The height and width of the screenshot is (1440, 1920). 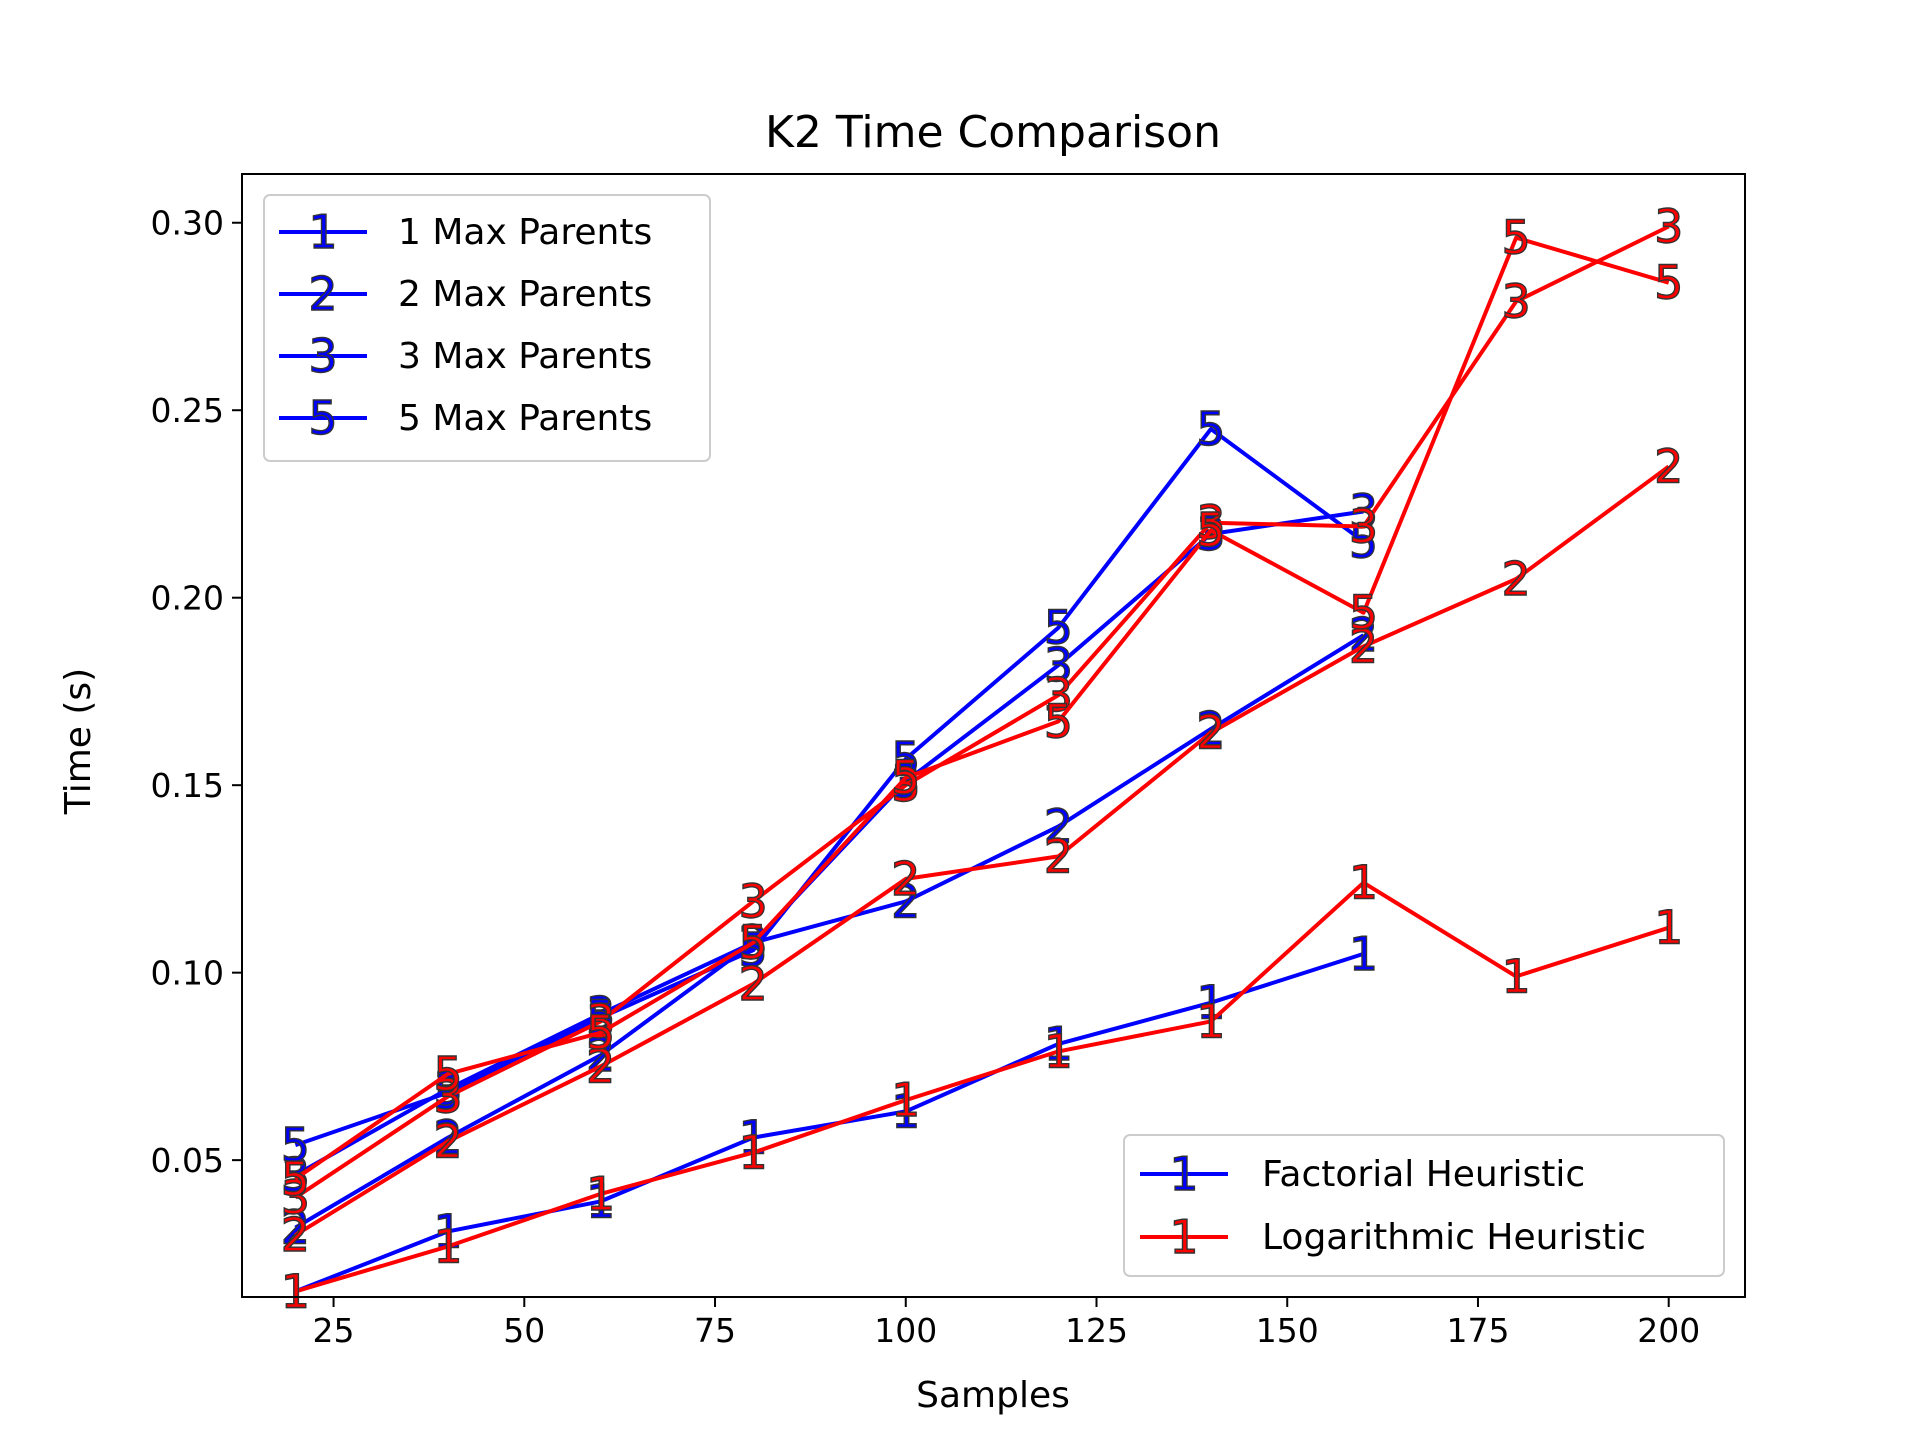 What do you see at coordinates (187, 223) in the screenshot?
I see `y-tick-label: 0.30` at bounding box center [187, 223].